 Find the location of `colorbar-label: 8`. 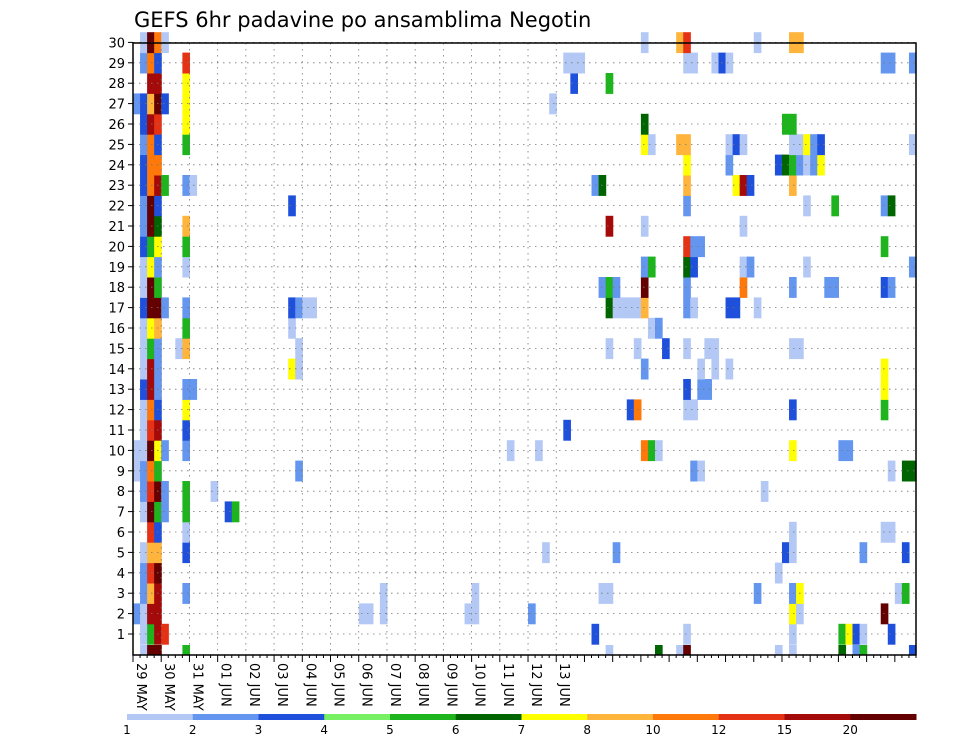

colorbar-label: 8 is located at coordinates (587, 730).